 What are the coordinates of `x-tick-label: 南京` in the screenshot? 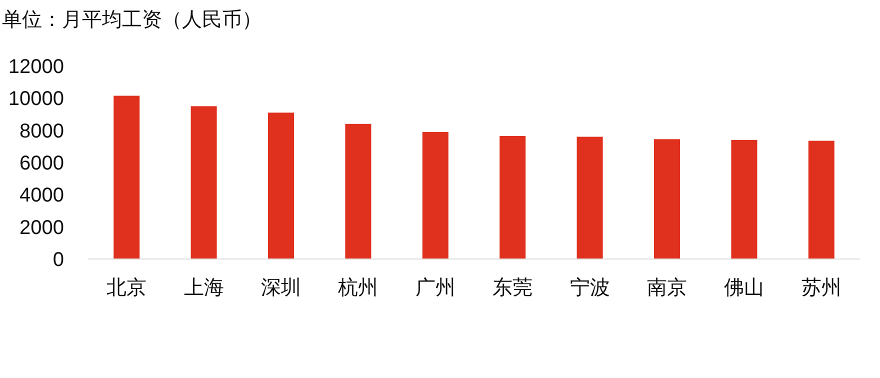 It's located at (667, 288).